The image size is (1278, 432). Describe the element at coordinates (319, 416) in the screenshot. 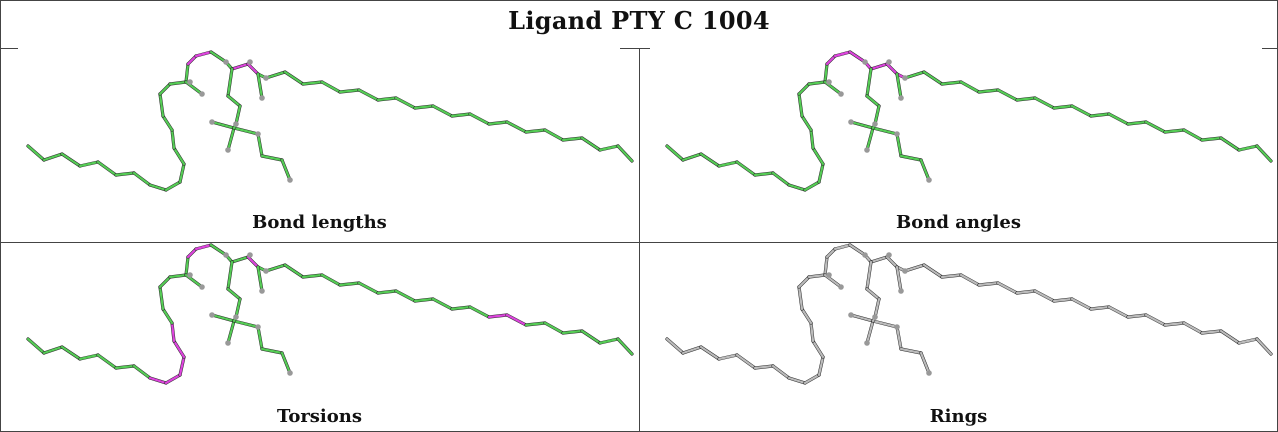

I see `caption-torsions: Torsions` at that location.